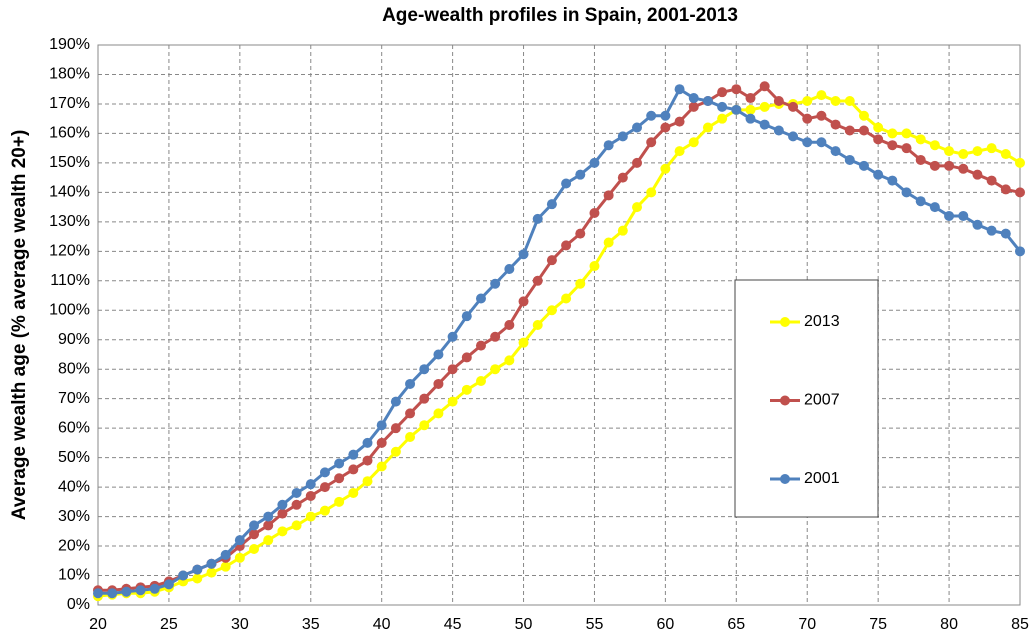  Describe the element at coordinates (74, 575) in the screenshot. I see `y-tick-label: 10%` at that location.